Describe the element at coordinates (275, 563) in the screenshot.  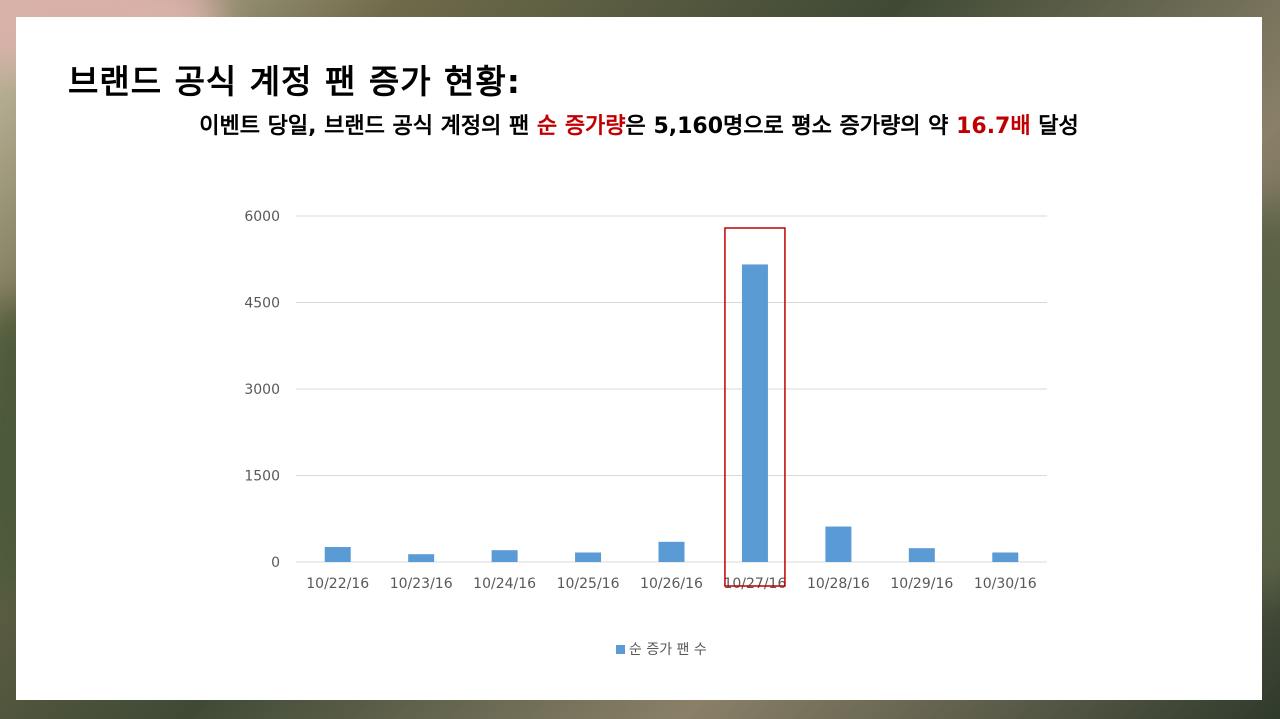
I see `y-tick-label: 0` at that location.